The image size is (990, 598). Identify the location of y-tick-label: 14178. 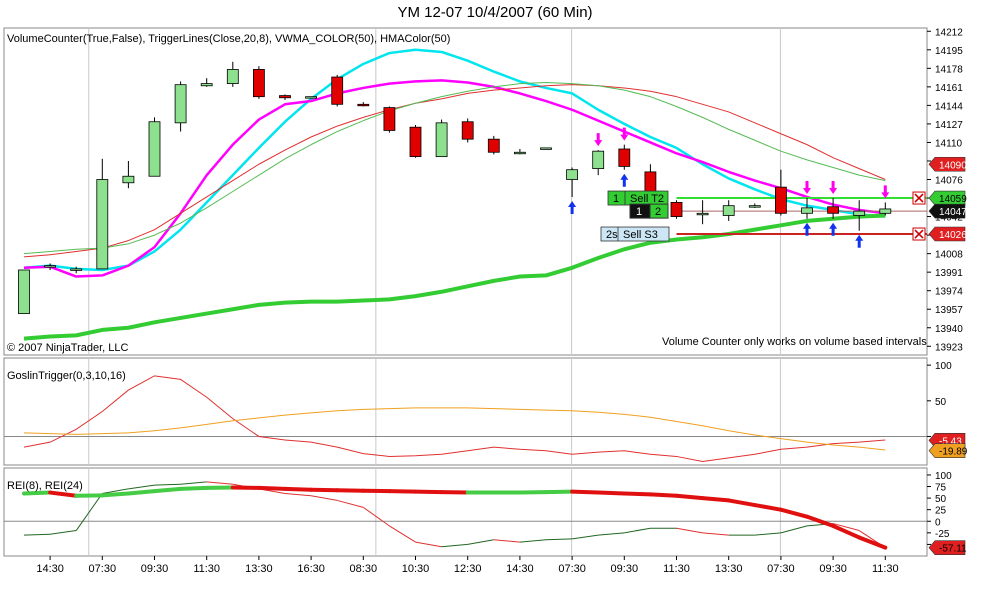
(949, 69).